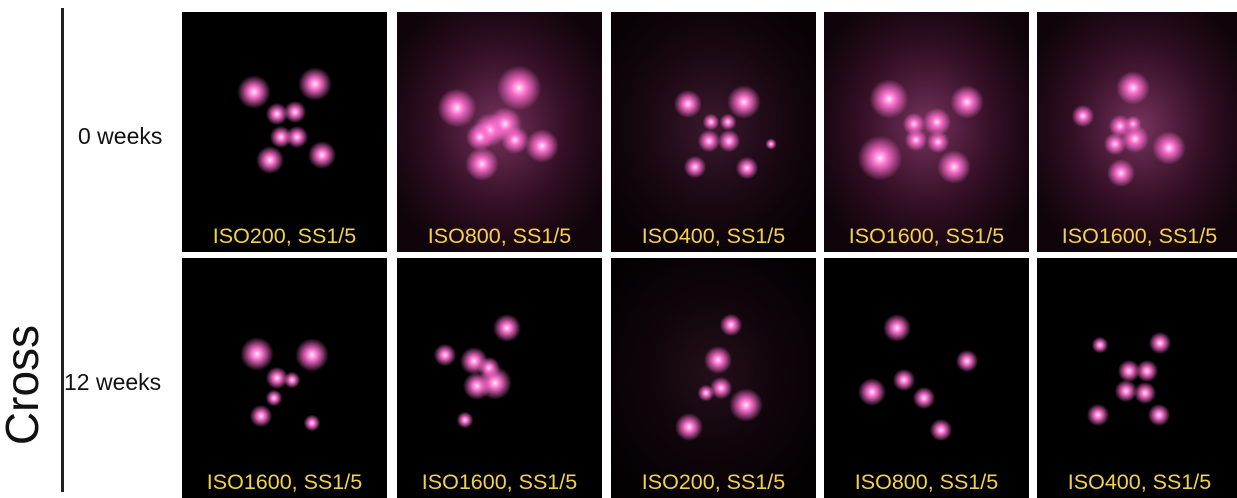 The image size is (1237, 498). I want to click on row-label-12-weeks: 12 weeks, so click(113, 382).